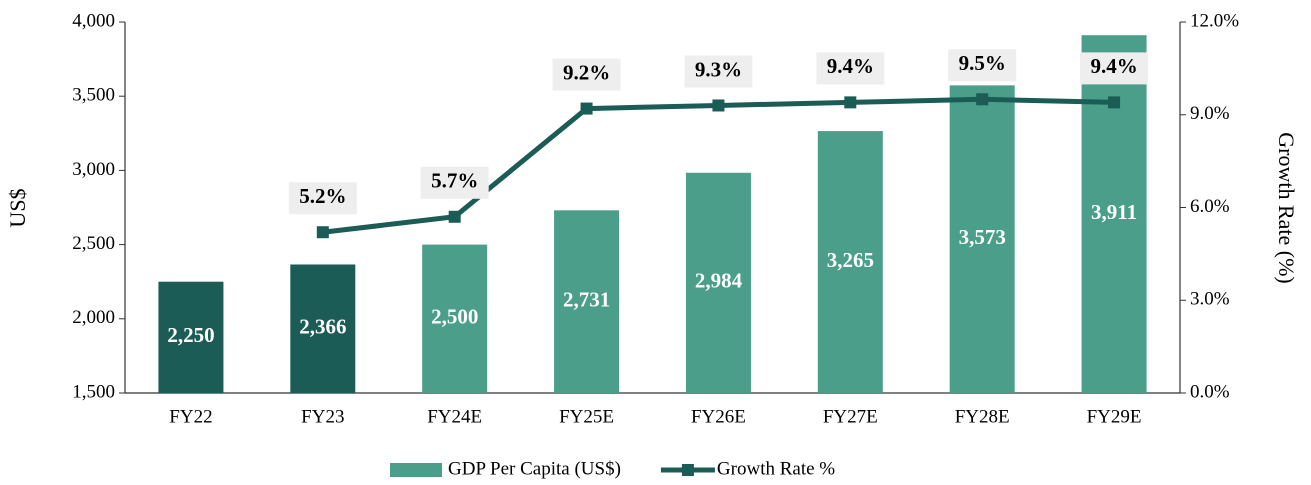 This screenshot has height=485, width=1311. Describe the element at coordinates (718, 69) in the screenshot. I see `line-value-label: 9.3%` at that location.